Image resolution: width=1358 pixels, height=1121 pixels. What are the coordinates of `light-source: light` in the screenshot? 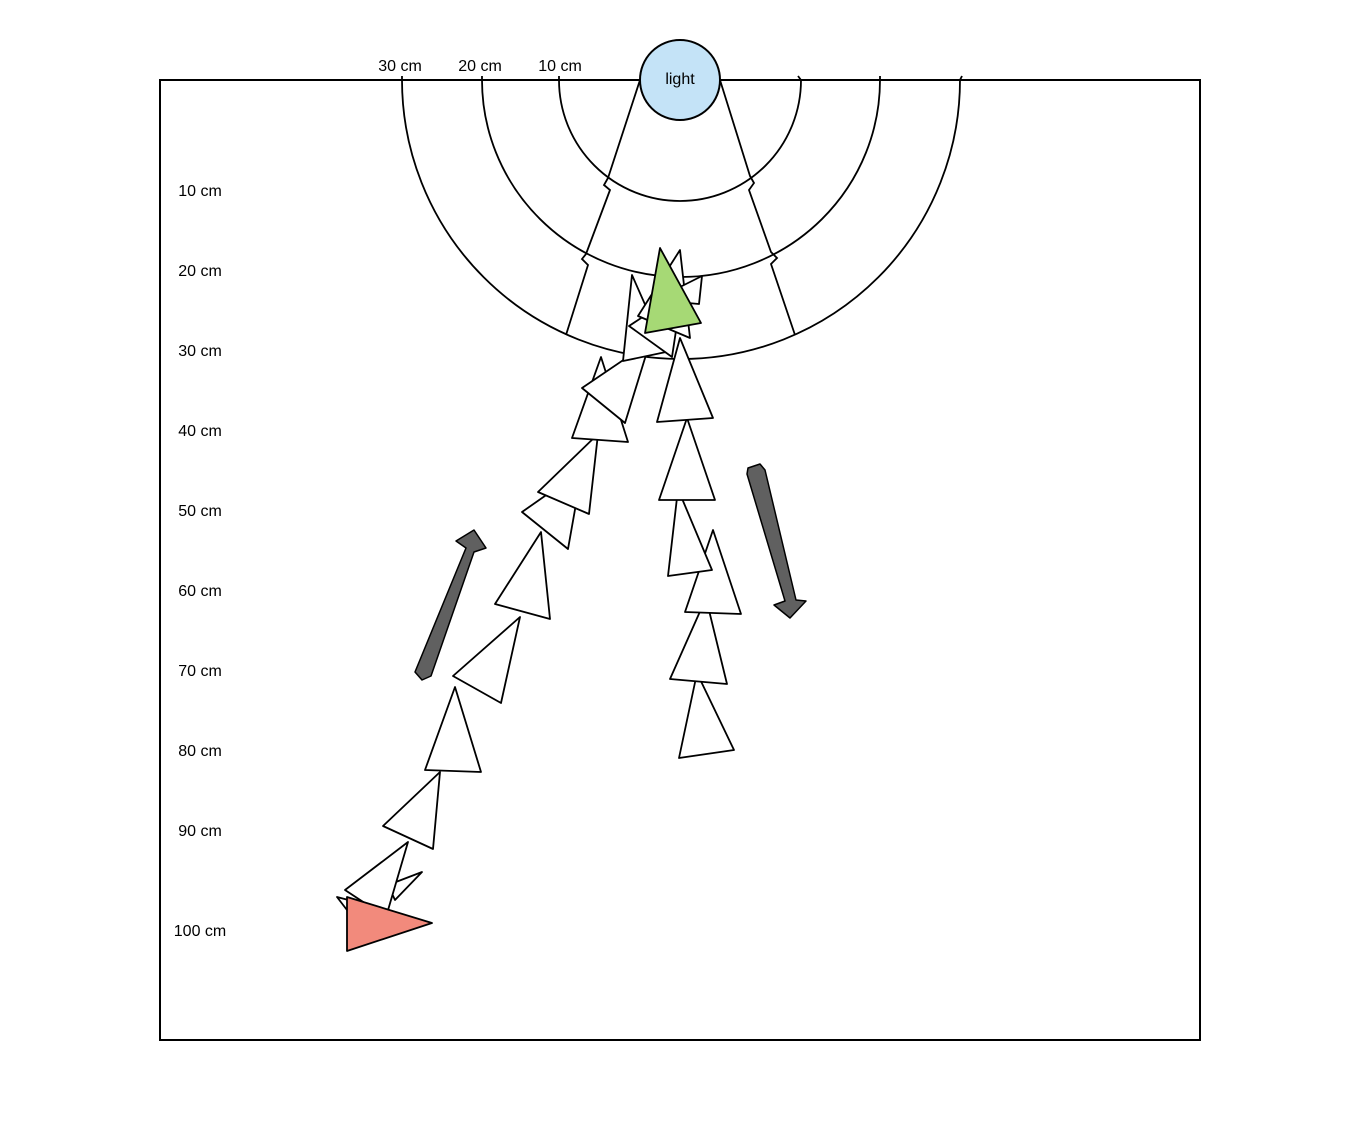 It's located at (680, 80).